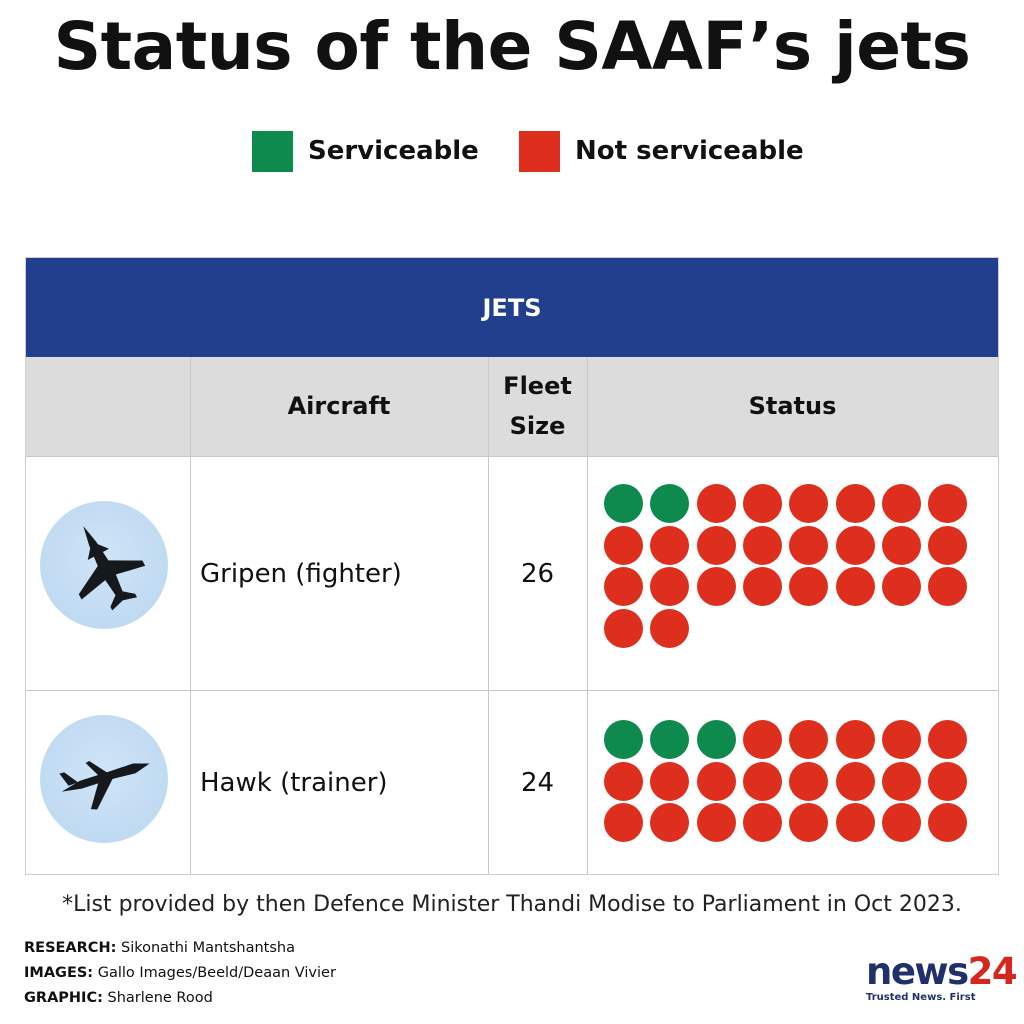 The width and height of the screenshot is (1024, 1024). I want to click on credit-images: IMAGES: Gallo Images/Beeld/Deaan Vivier, so click(180, 973).